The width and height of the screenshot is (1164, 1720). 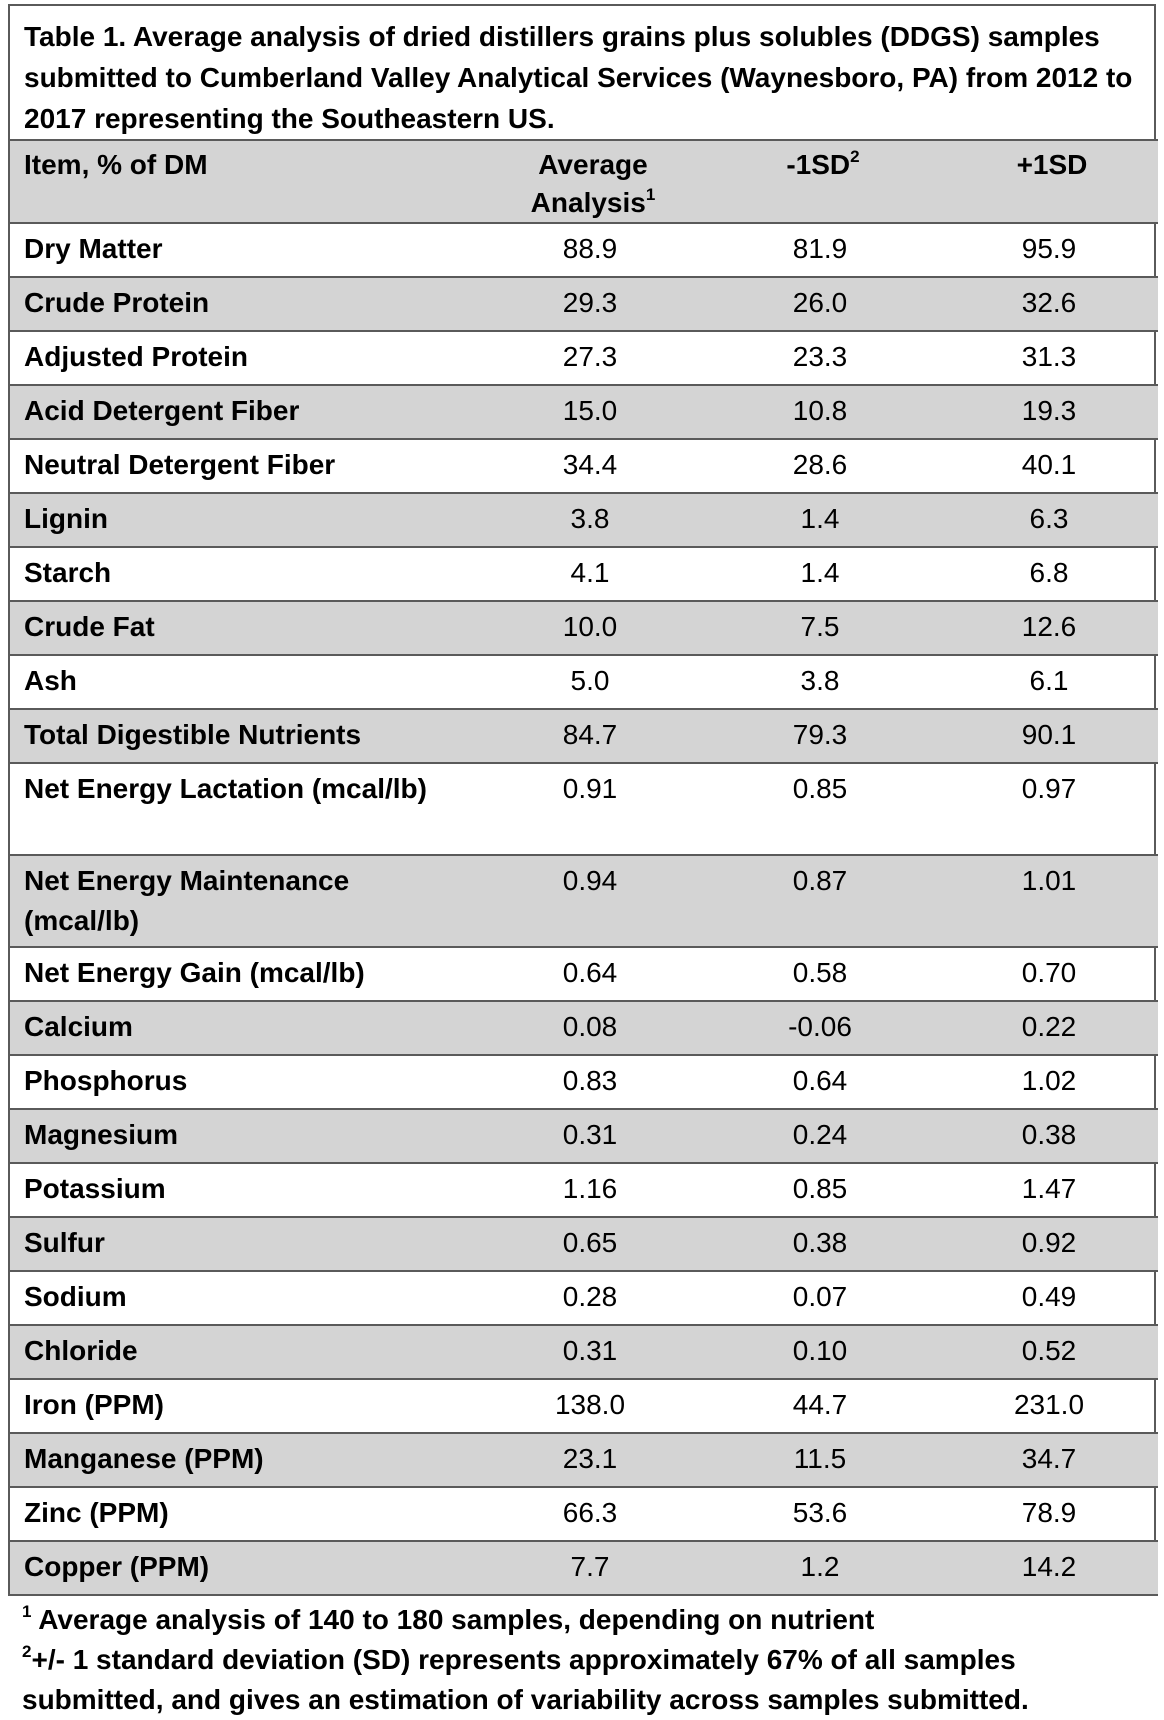 I want to click on row-plus-sd-cell: 0.52, so click(x=1049, y=1352).